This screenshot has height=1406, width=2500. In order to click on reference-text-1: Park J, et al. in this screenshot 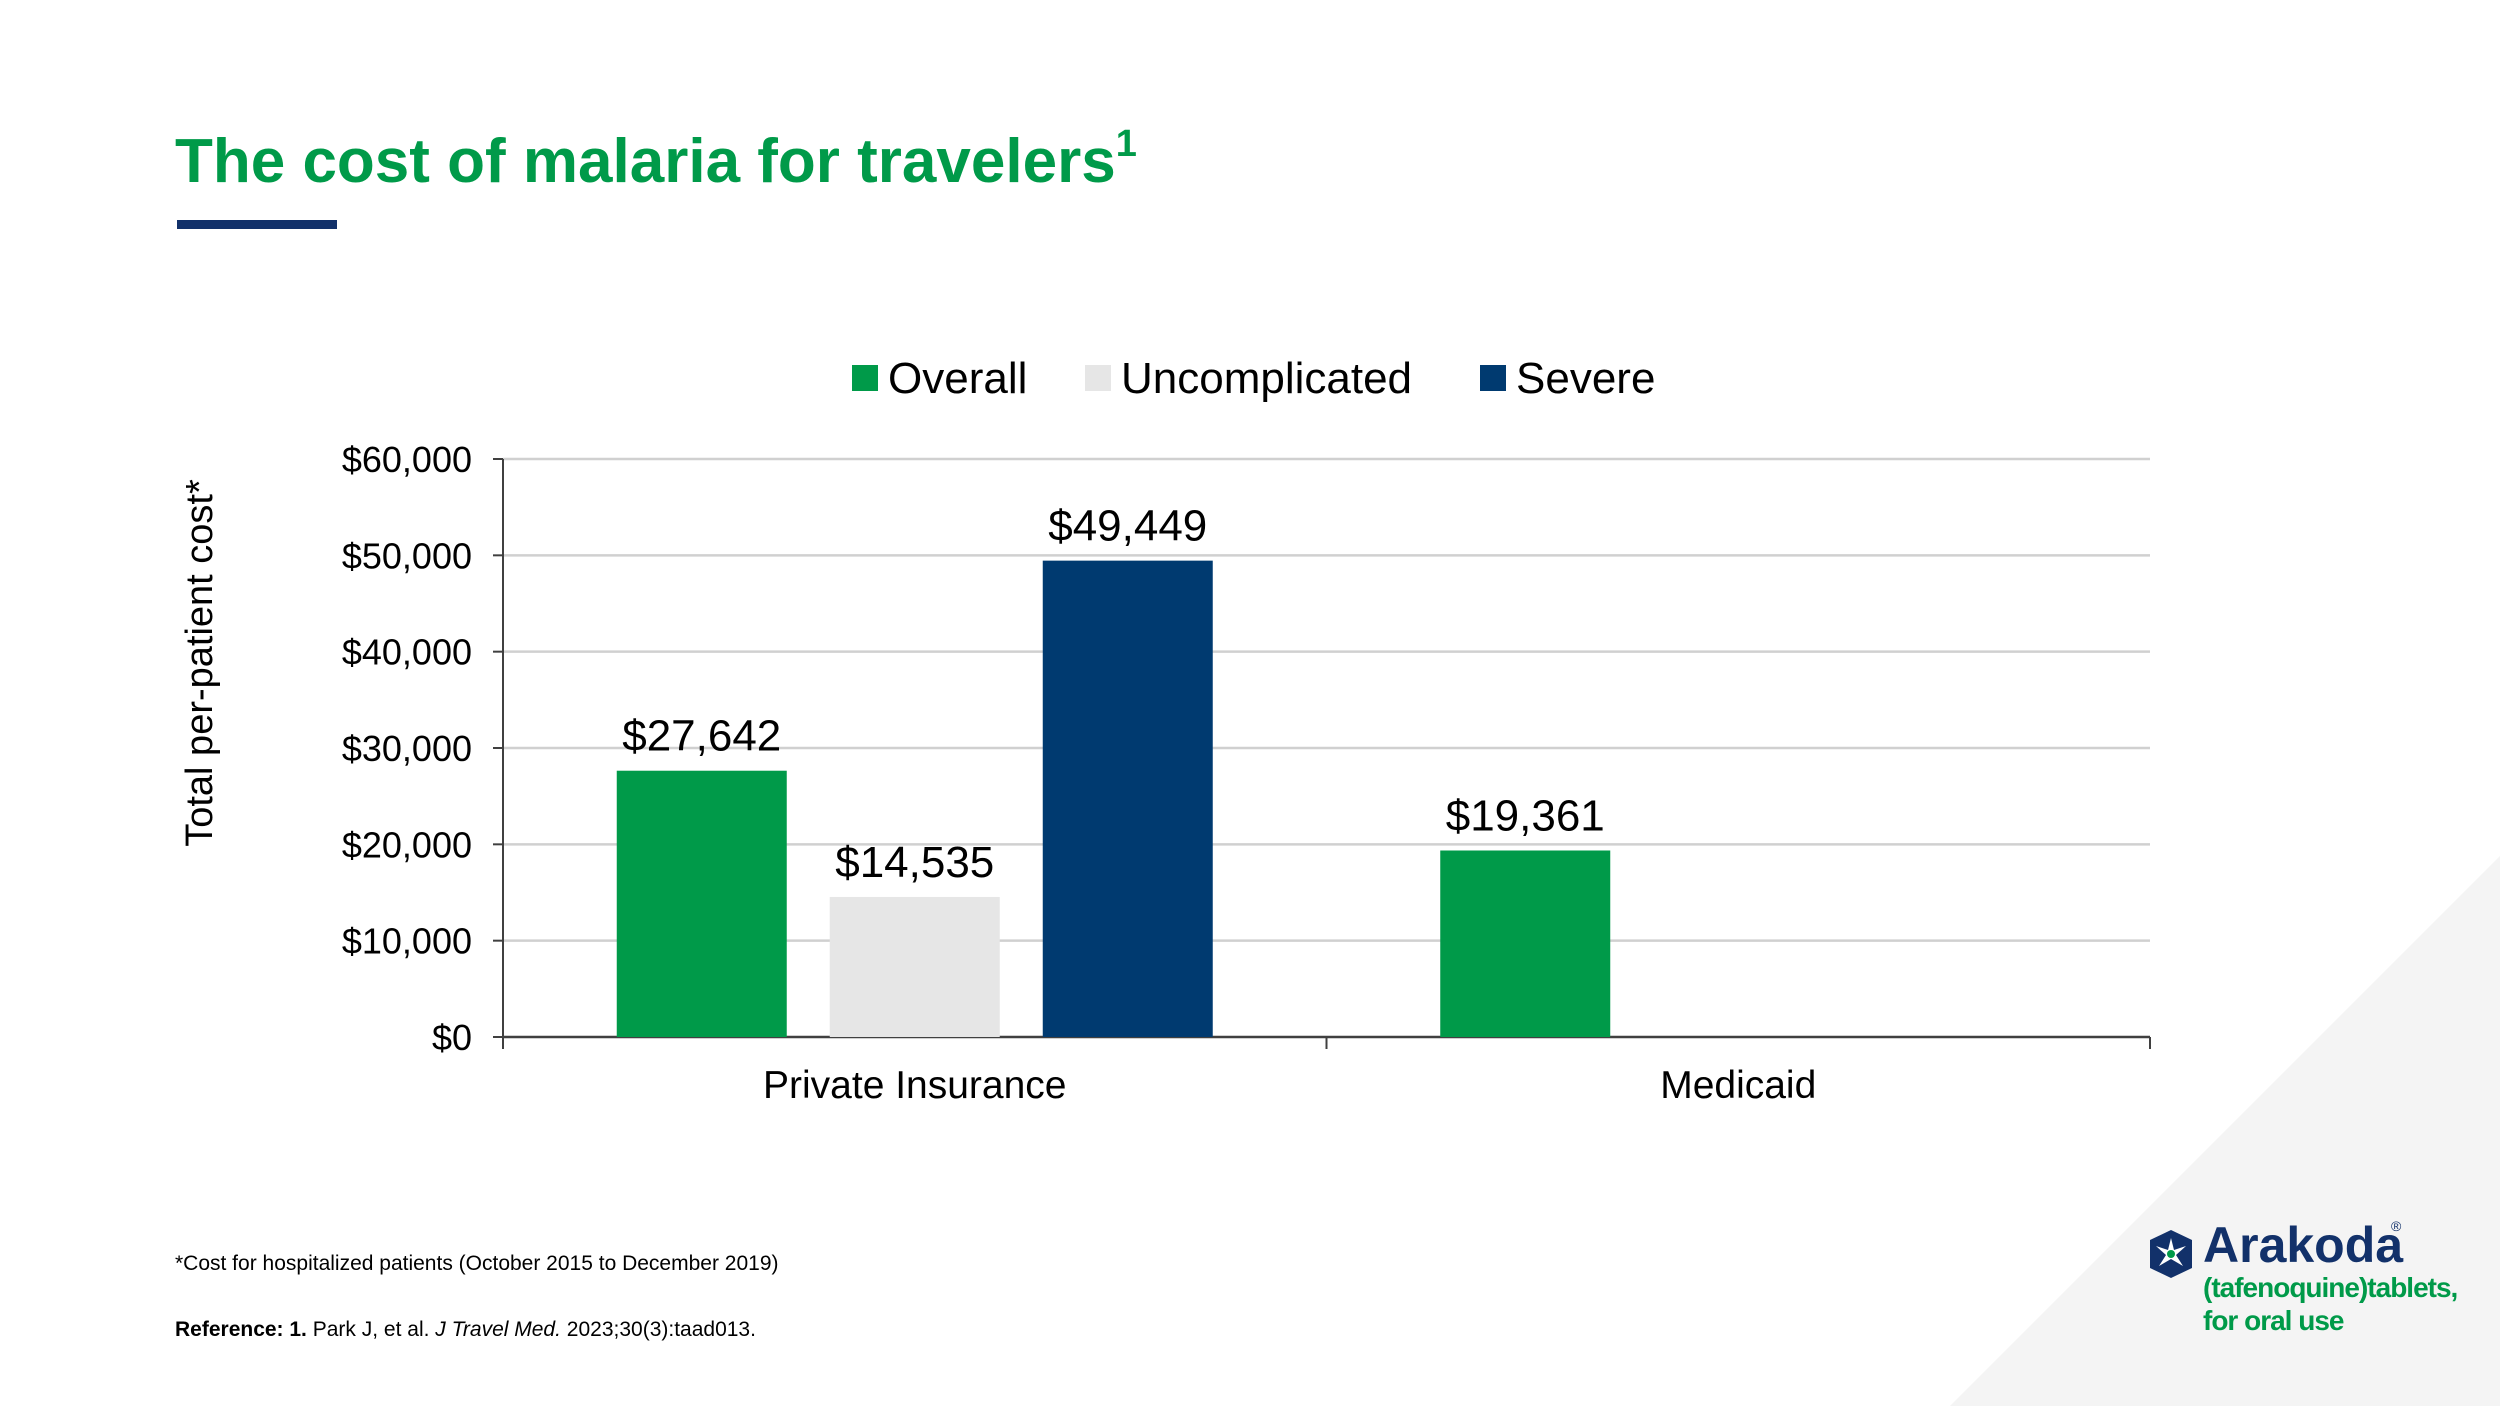, I will do `click(371, 1329)`.